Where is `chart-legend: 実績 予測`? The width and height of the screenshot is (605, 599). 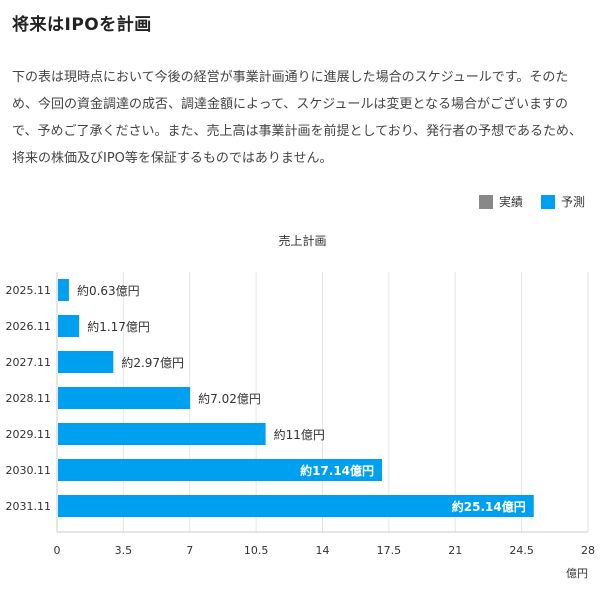 chart-legend: 実績 予測 is located at coordinates (523, 201).